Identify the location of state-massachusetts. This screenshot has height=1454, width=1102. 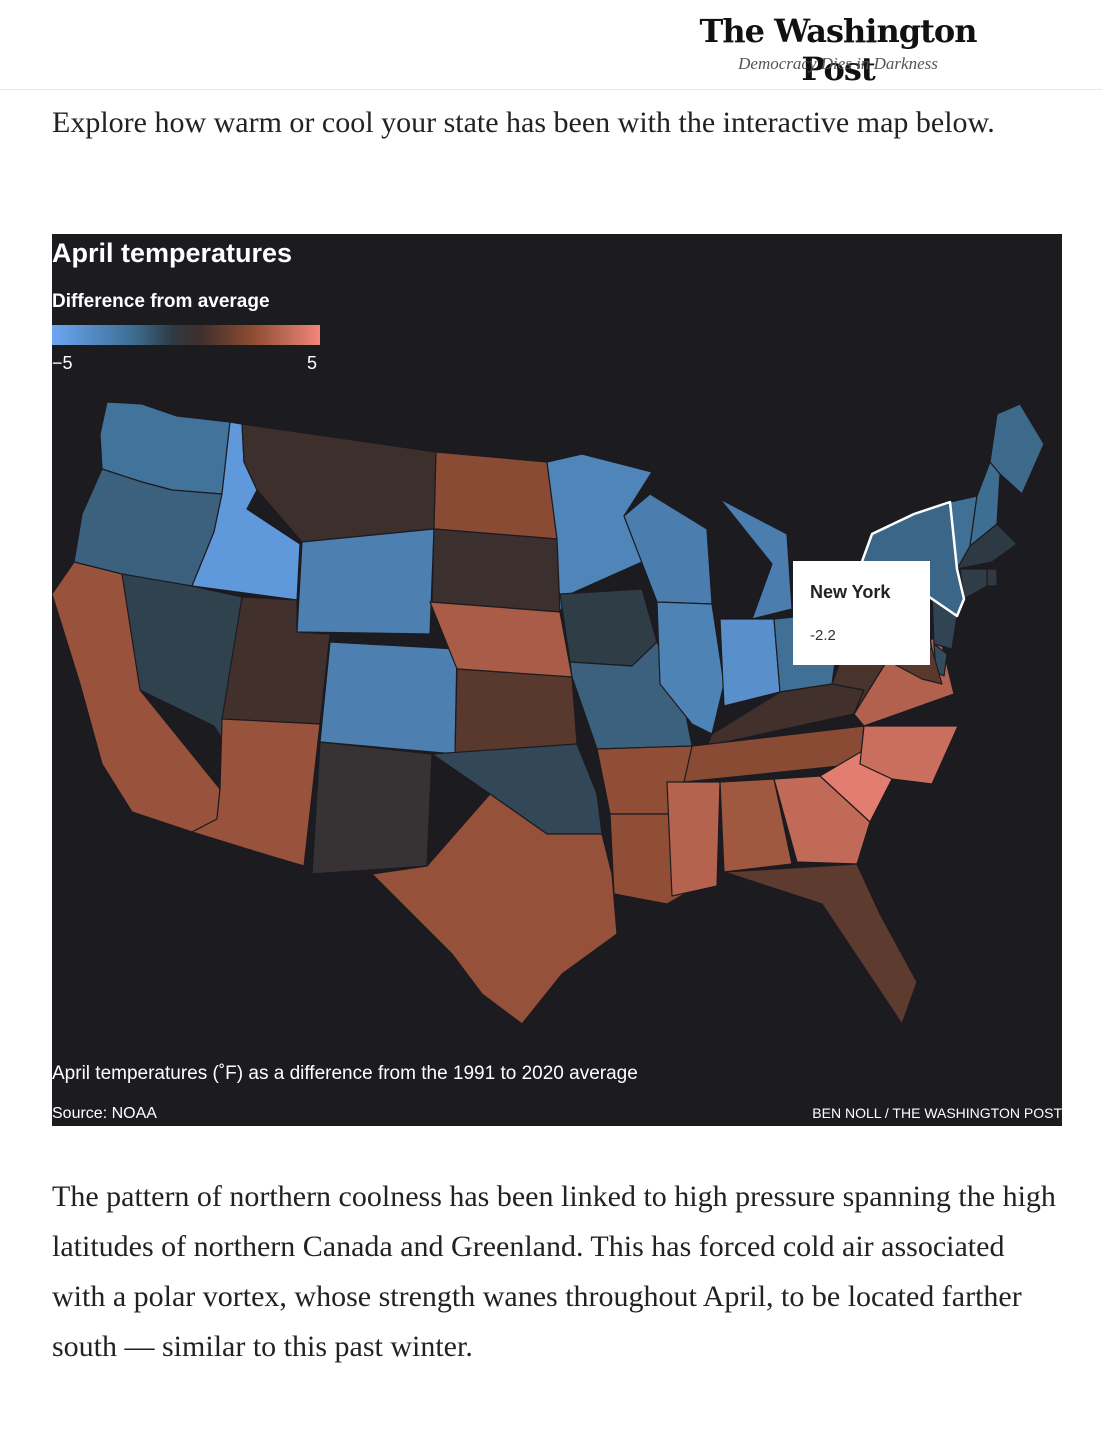
(987, 546).